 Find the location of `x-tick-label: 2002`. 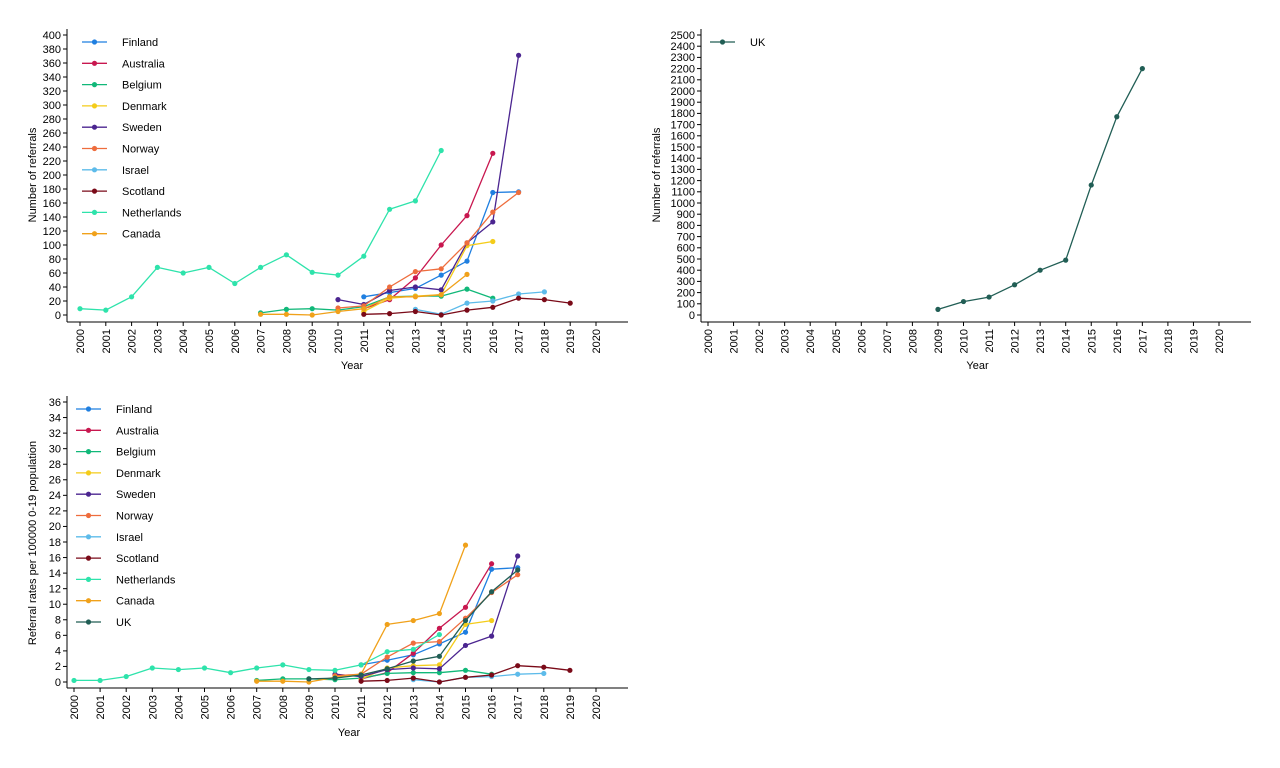

x-tick-label: 2002 is located at coordinates (127, 707).